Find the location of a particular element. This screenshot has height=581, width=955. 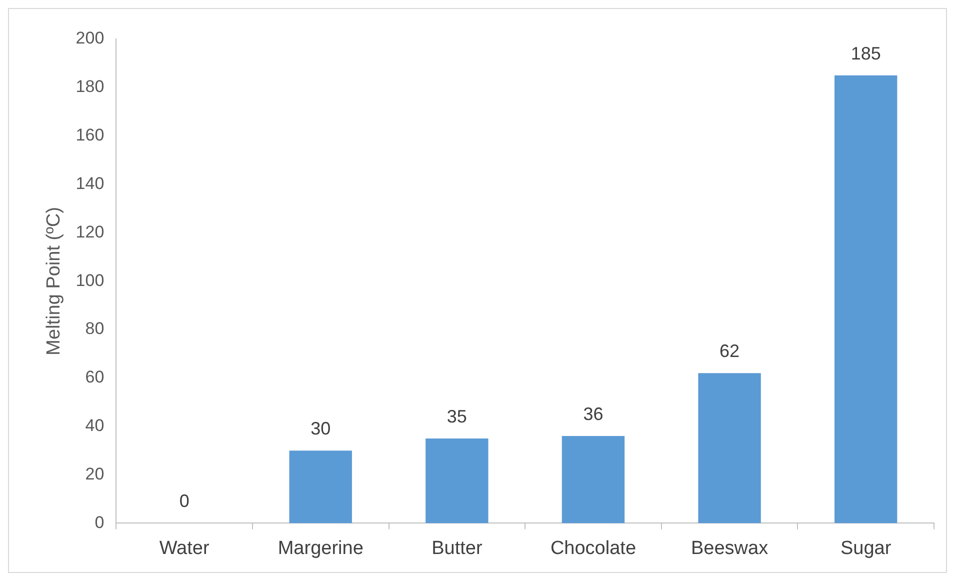

y-tick-label: 160 is located at coordinates (90, 135).